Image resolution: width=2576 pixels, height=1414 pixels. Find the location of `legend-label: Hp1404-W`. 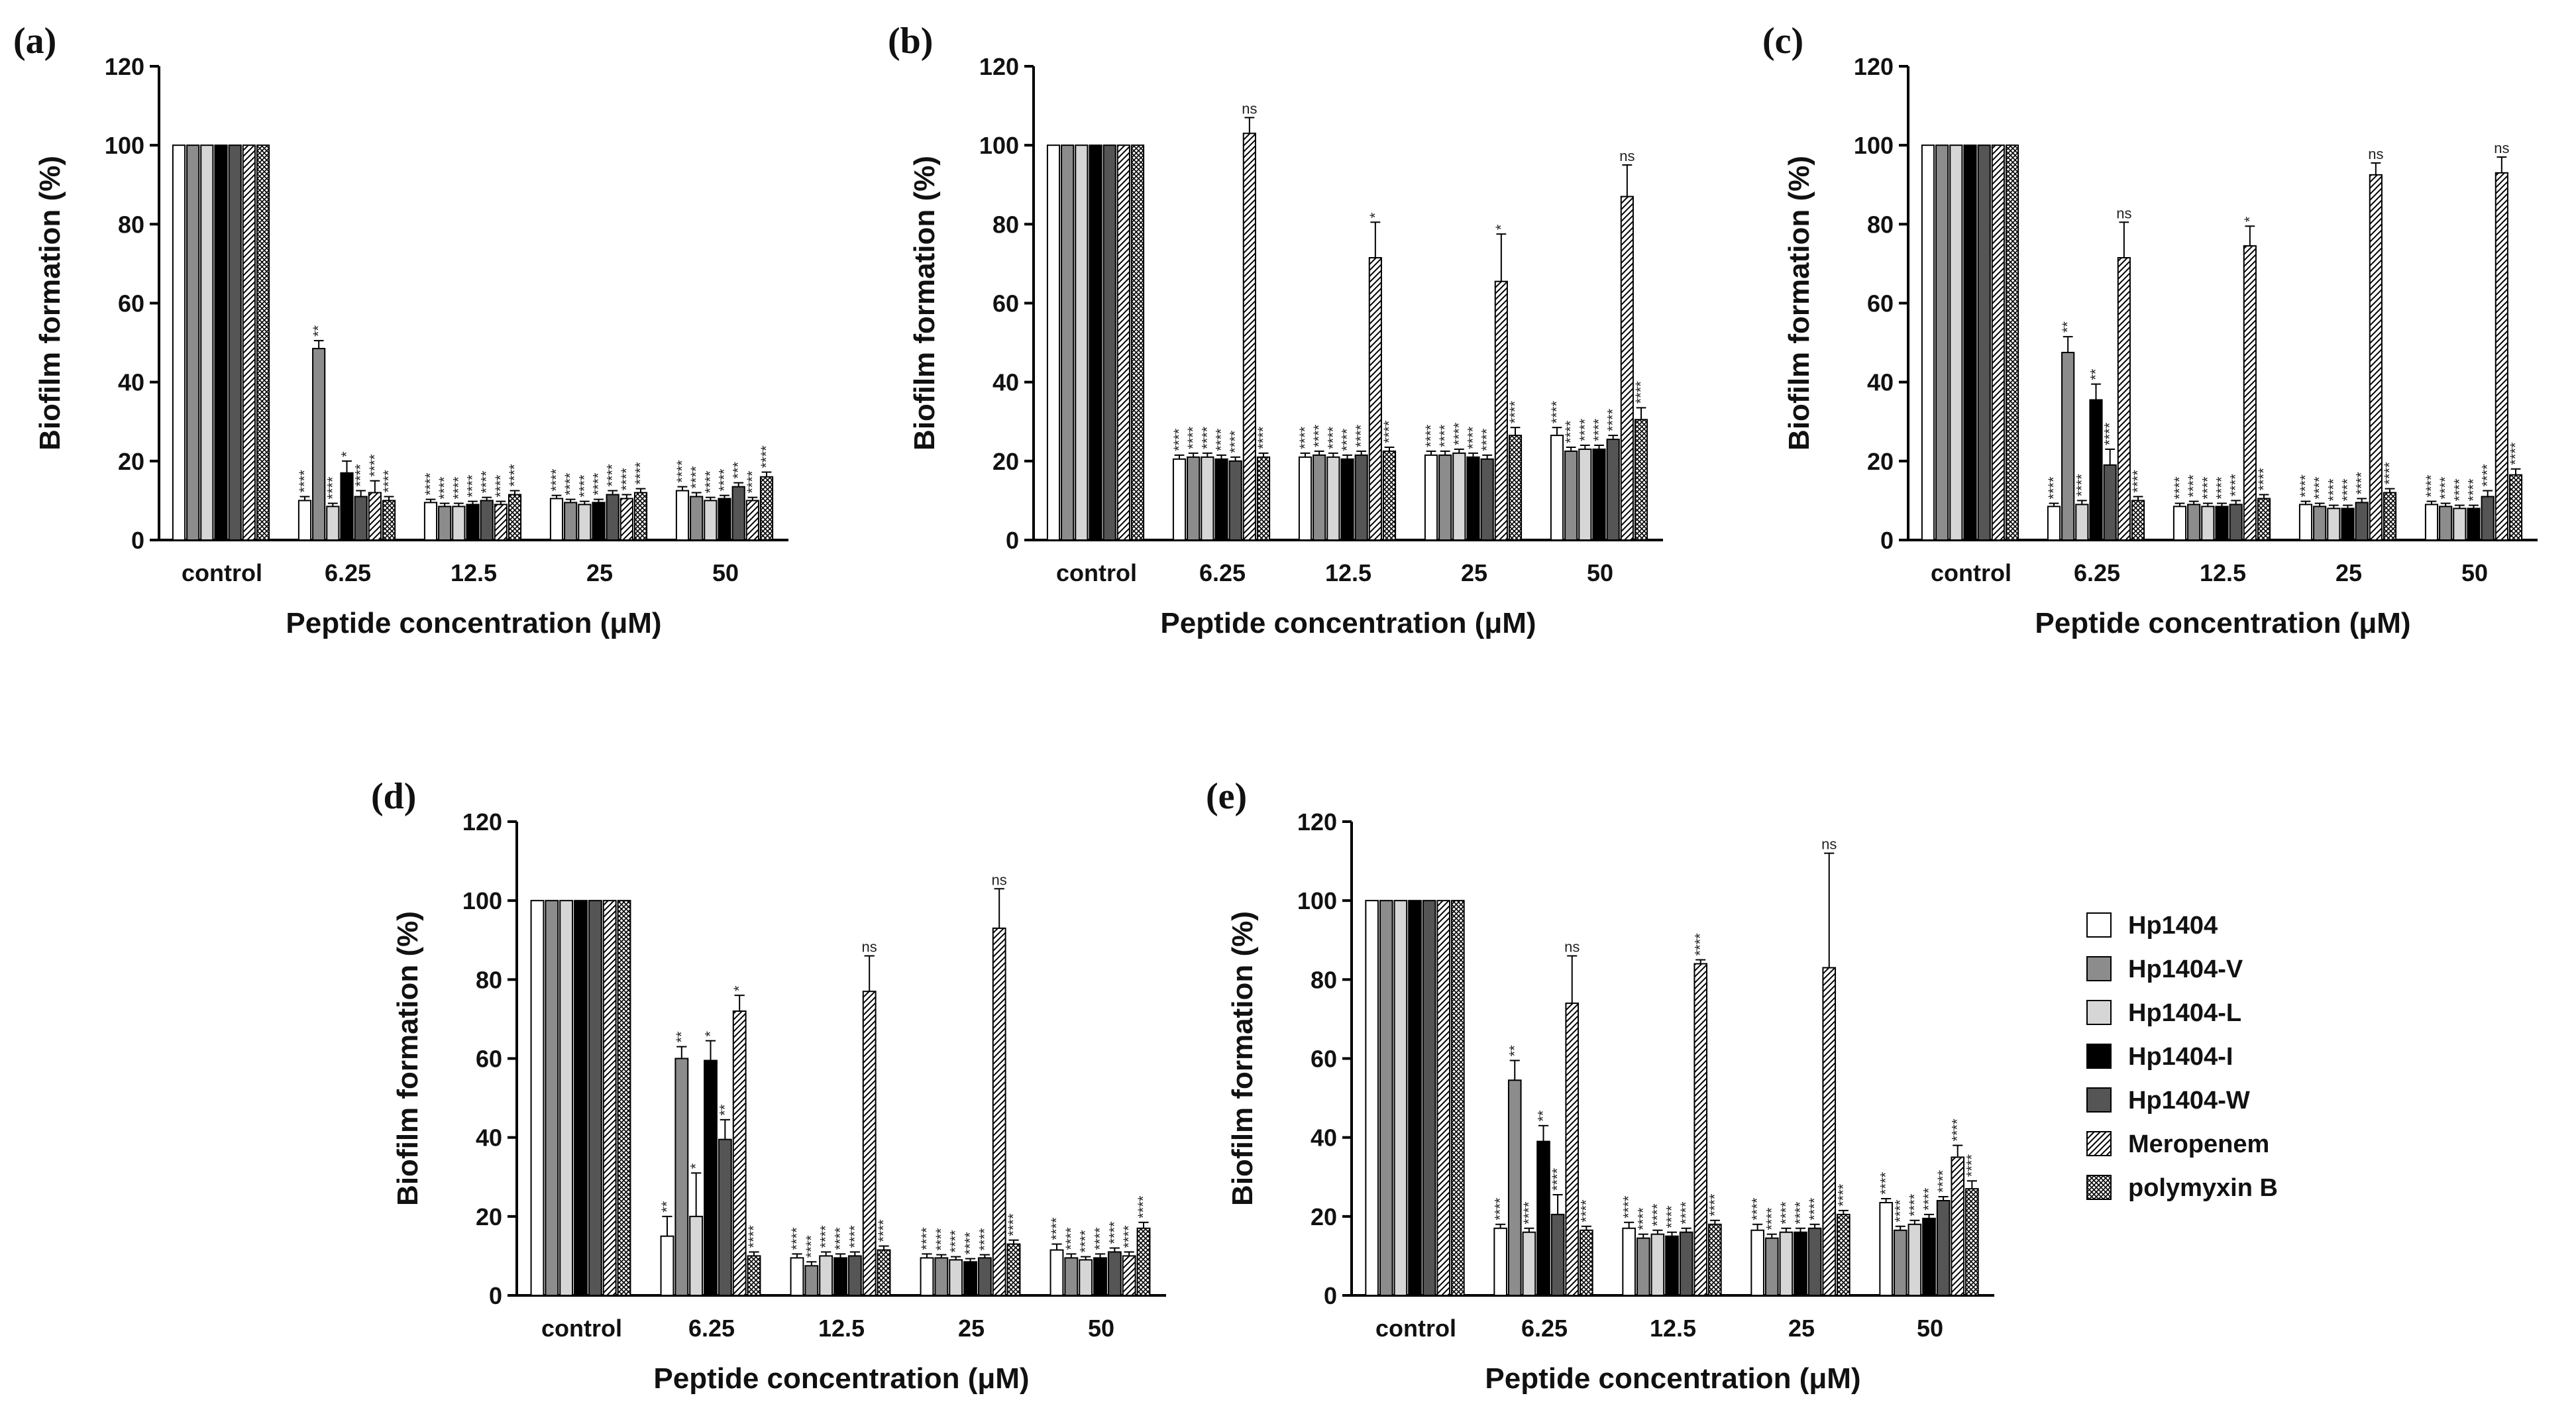

legend-label: Hp1404-W is located at coordinates (2189, 1101).